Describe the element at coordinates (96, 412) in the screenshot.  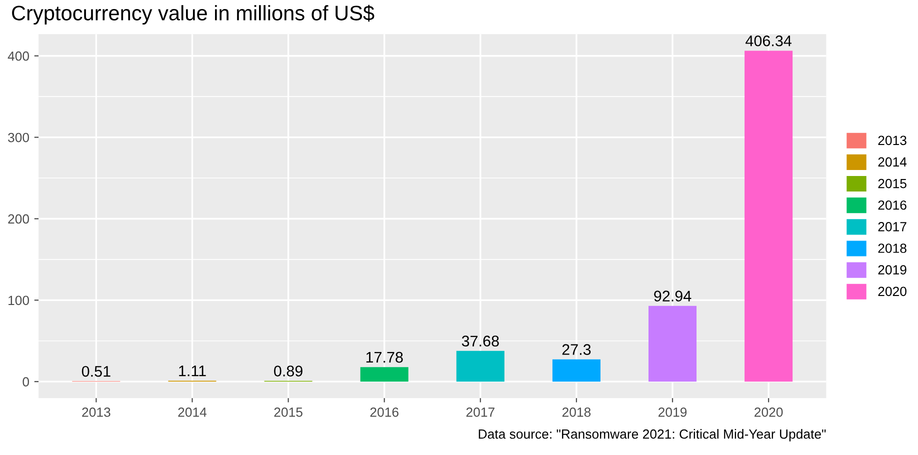
I see `x-tick-label: 2013` at that location.